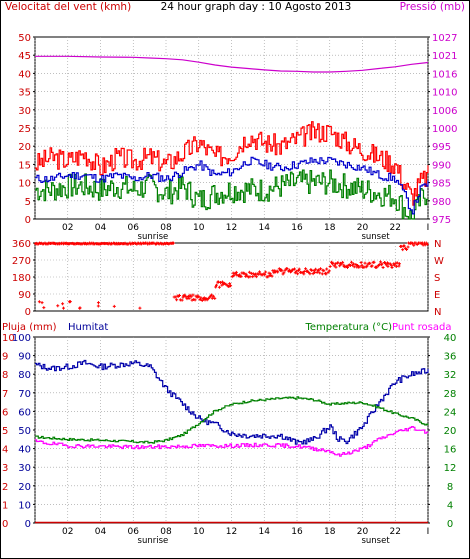 This screenshot has height=559, width=470. What do you see at coordinates (450, 394) in the screenshot?
I see `temp-tick-28: 28` at bounding box center [450, 394].